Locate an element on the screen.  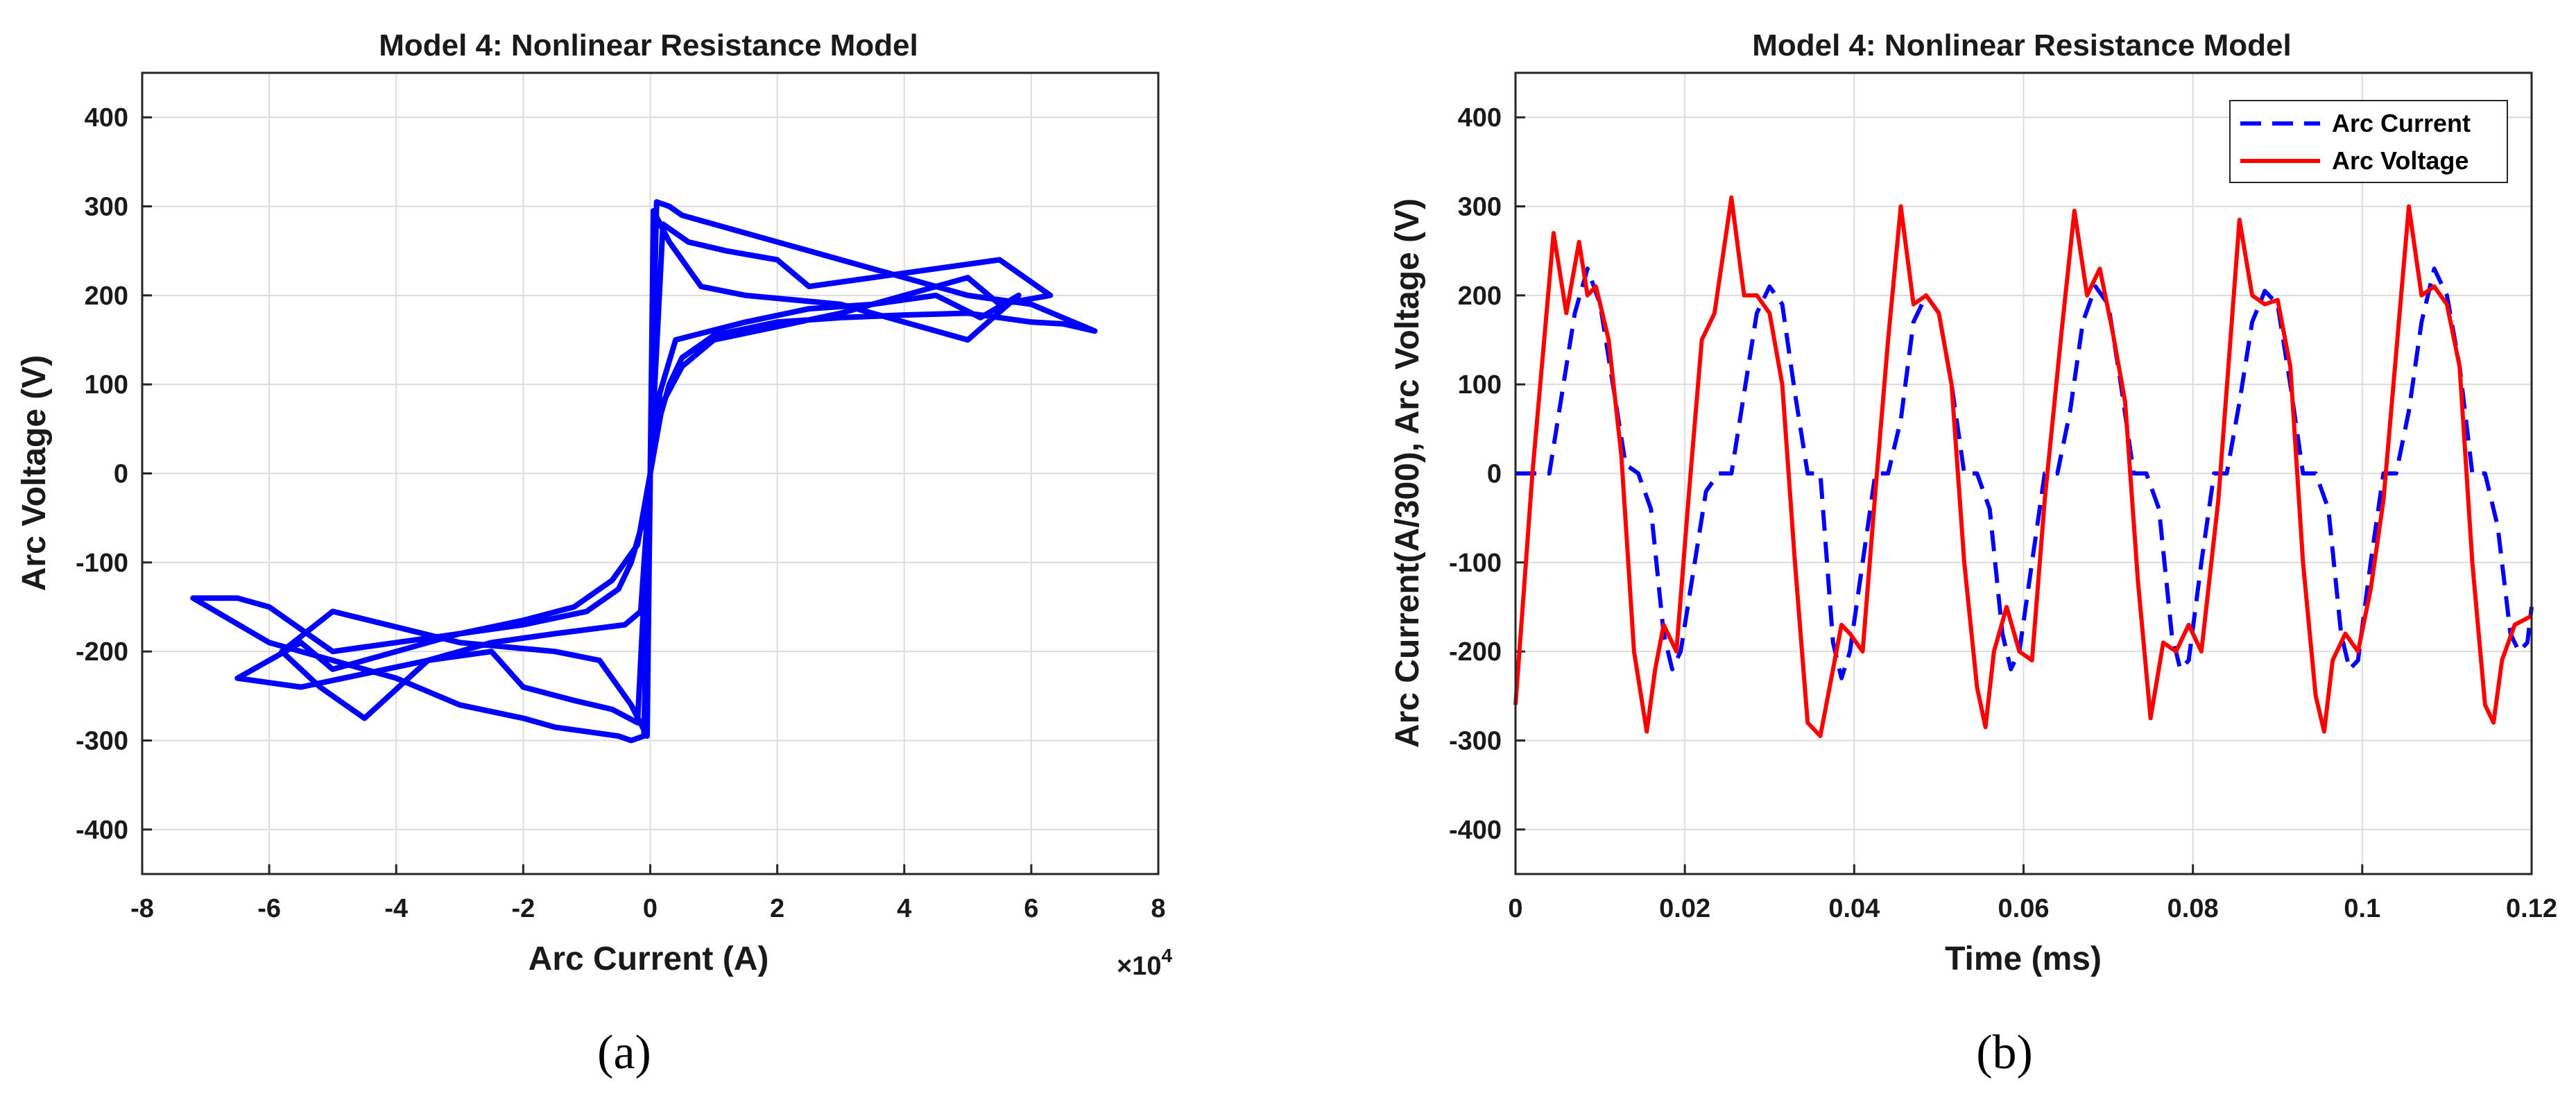
chart-a-y-tick-label: 400 is located at coordinates (106, 117).